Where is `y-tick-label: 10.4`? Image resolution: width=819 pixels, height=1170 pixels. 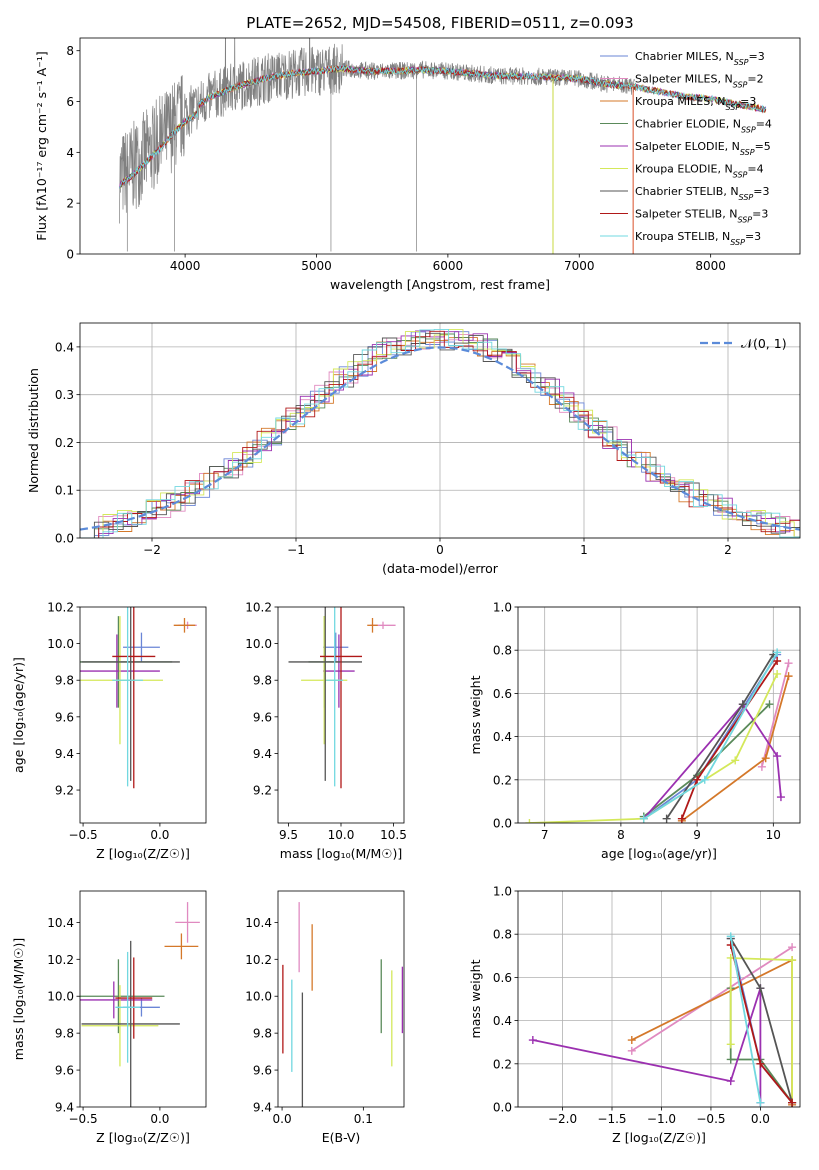 y-tick-label: 10.4 is located at coordinates (258, 923).